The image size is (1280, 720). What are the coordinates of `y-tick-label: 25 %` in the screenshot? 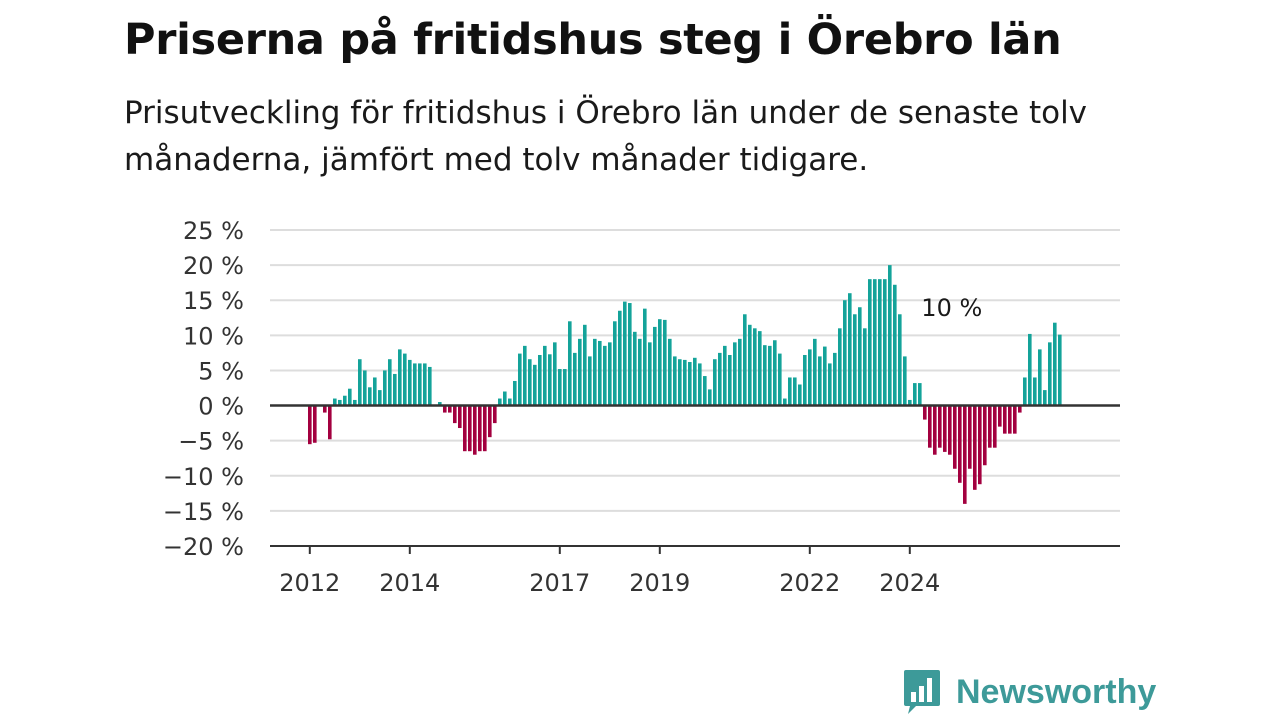 It's located at (213, 231).